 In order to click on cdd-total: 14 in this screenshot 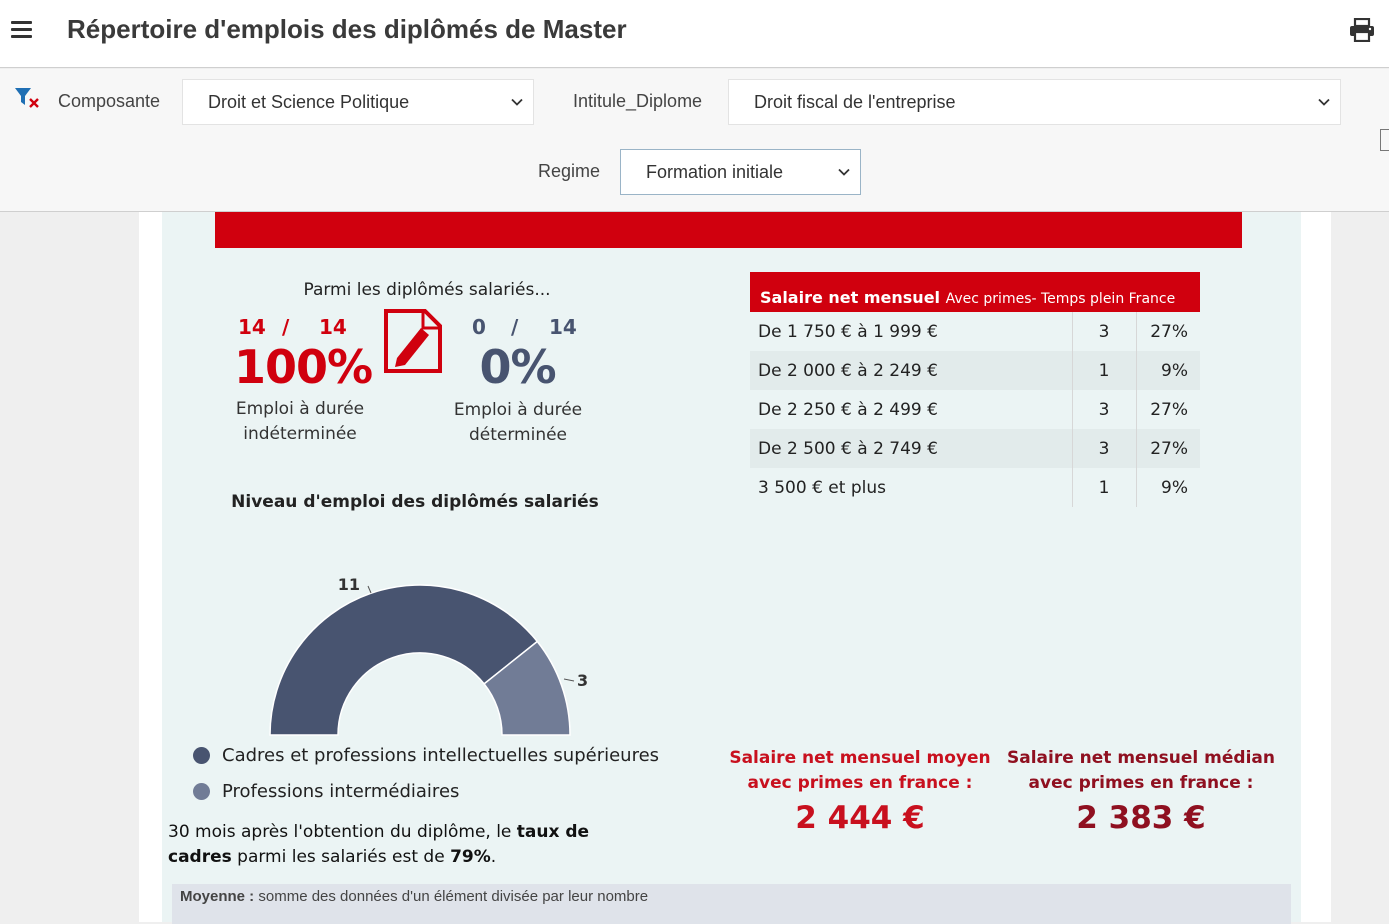, I will do `click(563, 327)`.